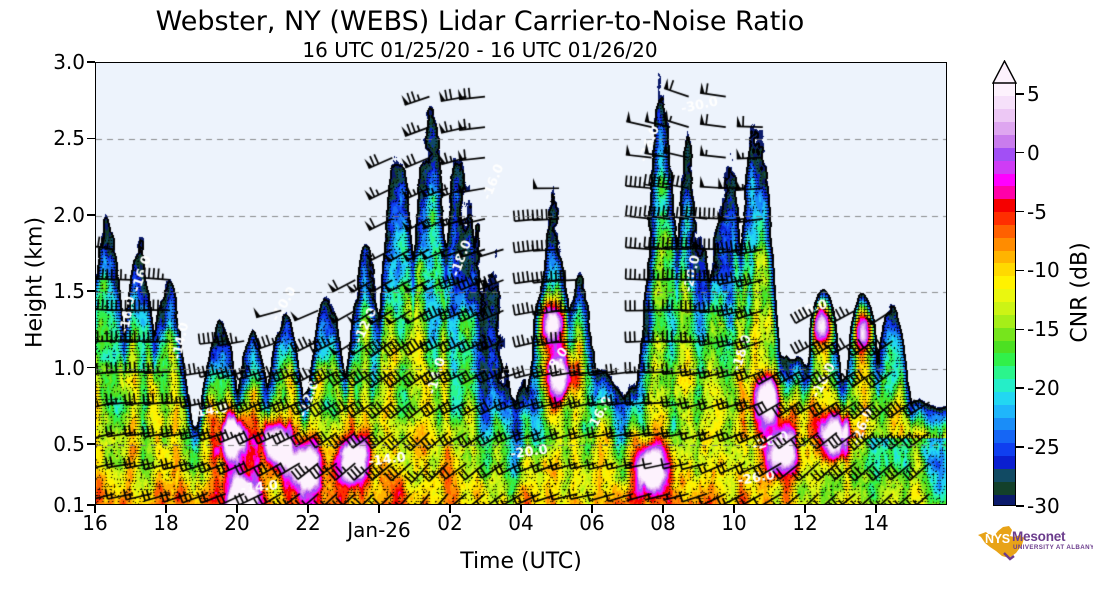 The height and width of the screenshot is (600, 1093). What do you see at coordinates (166, 523) in the screenshot?
I see `x-tick-label: 18` at bounding box center [166, 523].